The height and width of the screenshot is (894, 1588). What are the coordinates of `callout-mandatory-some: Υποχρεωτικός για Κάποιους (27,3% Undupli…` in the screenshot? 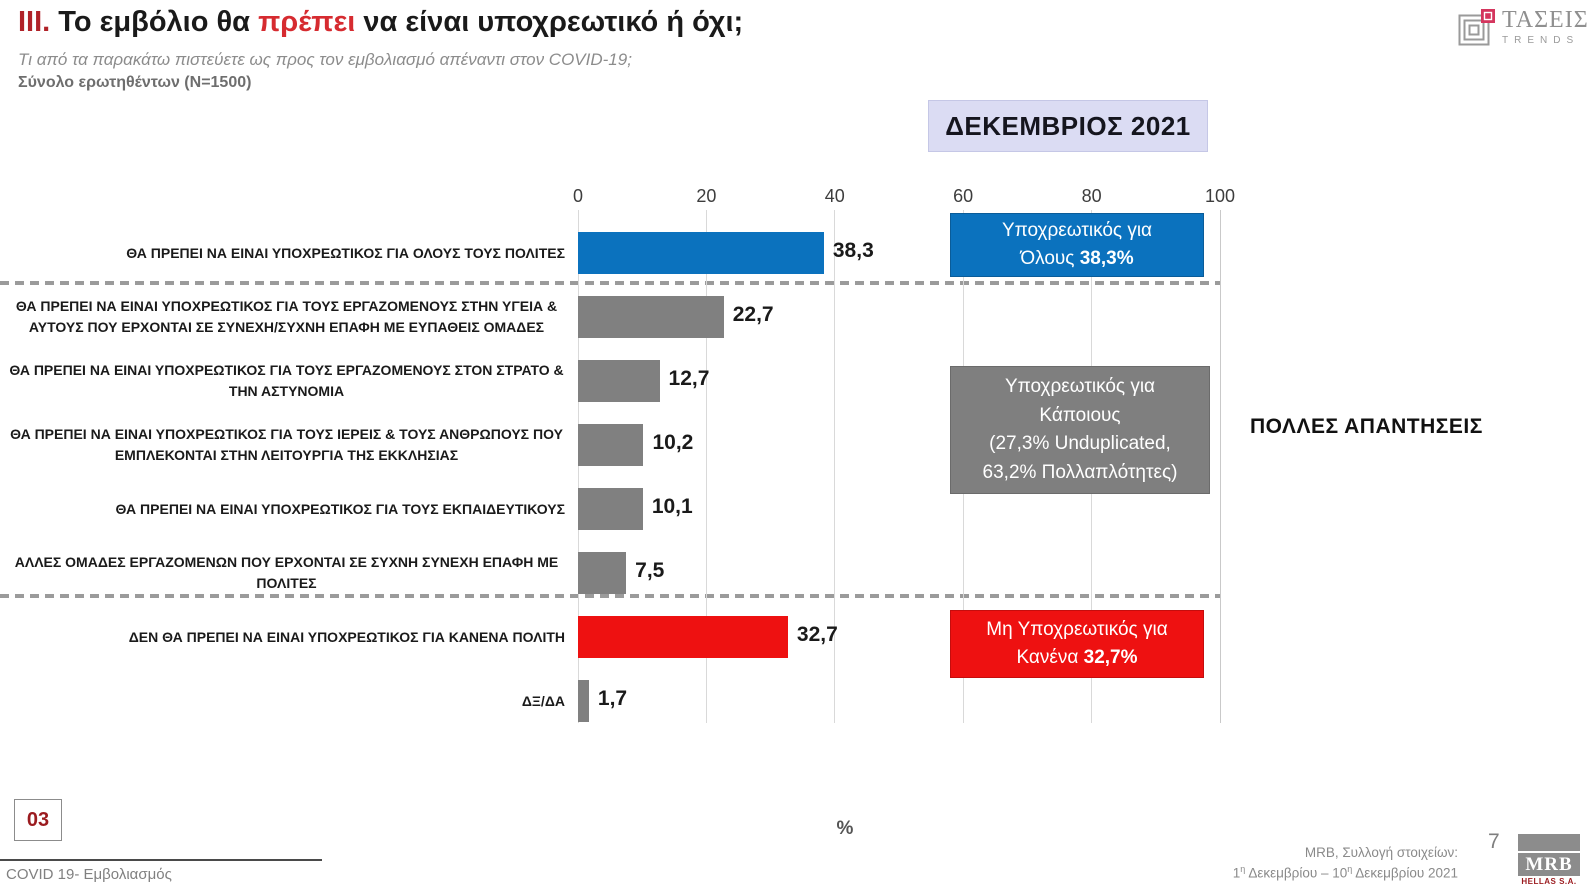 It's located at (1080, 430).